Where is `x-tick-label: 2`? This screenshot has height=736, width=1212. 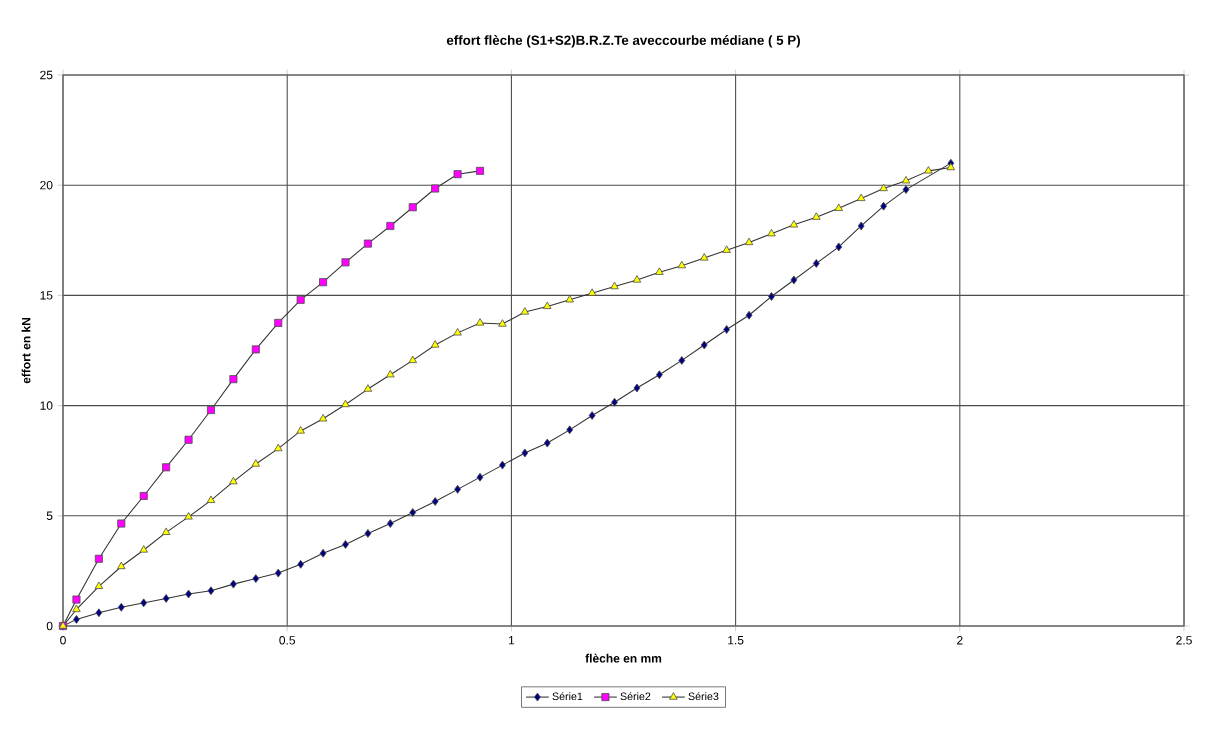
x-tick-label: 2 is located at coordinates (960, 640).